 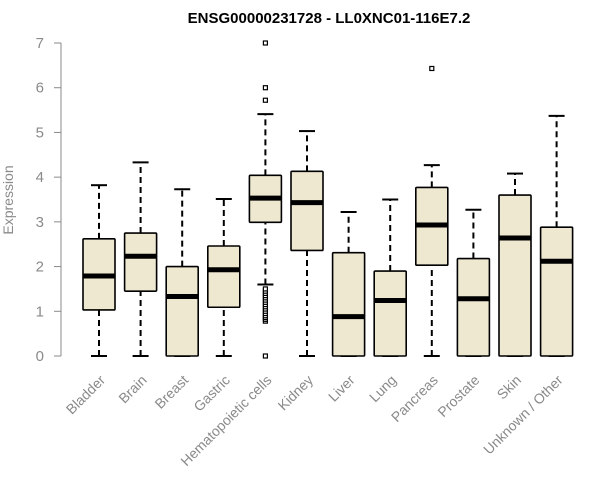 I want to click on box-prostate, so click(x=473, y=282).